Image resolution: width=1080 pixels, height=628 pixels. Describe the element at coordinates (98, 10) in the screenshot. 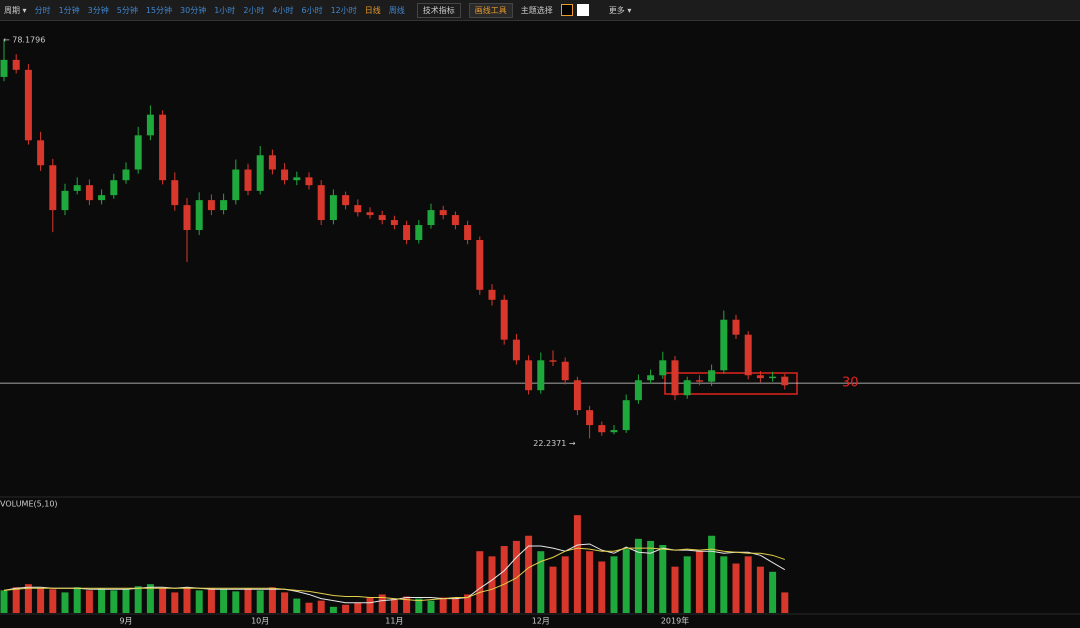

I see `interval-option: 3分钟` at that location.